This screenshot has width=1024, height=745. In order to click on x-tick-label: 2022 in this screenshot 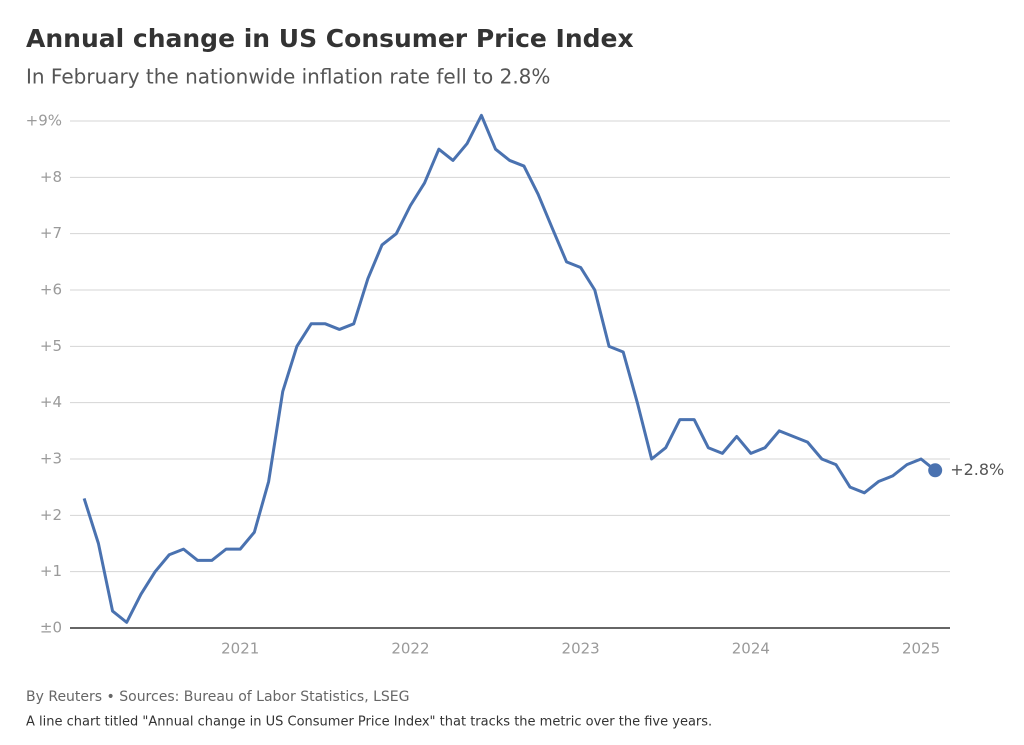, I will do `click(410, 649)`.